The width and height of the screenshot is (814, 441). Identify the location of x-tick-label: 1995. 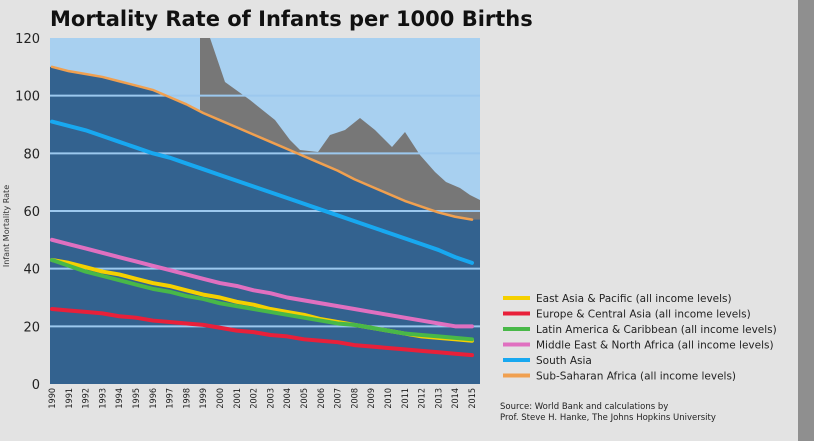
(137, 398).